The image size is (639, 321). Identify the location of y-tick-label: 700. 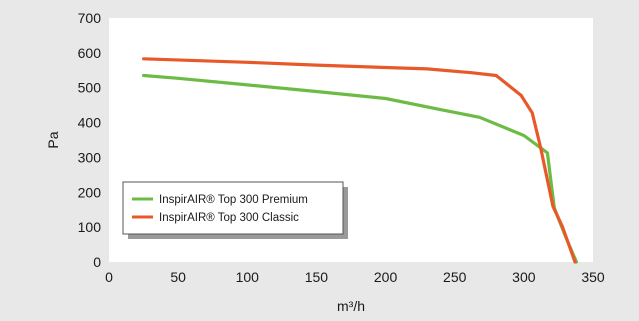
(90, 18).